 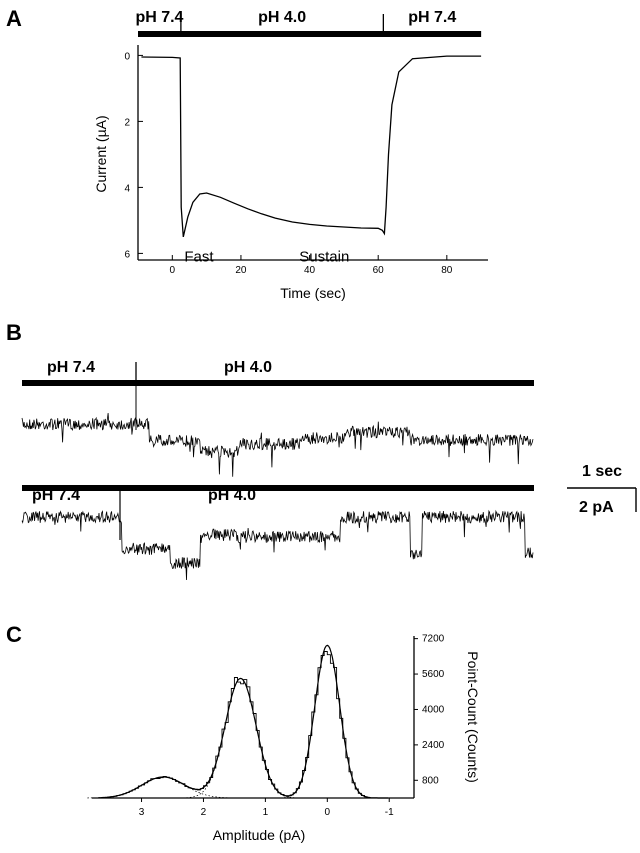 I want to click on trace2-right-label: pH 4.0, so click(x=232, y=495).